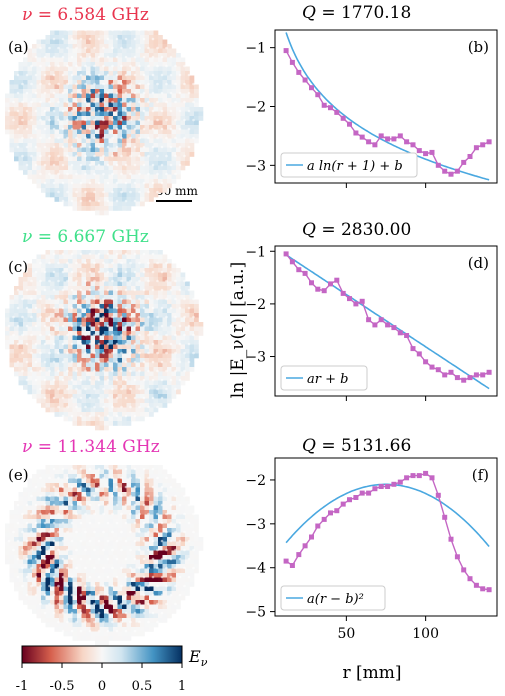  What do you see at coordinates (346, 634) in the screenshot?
I see `x-tick-label: 50` at bounding box center [346, 634].